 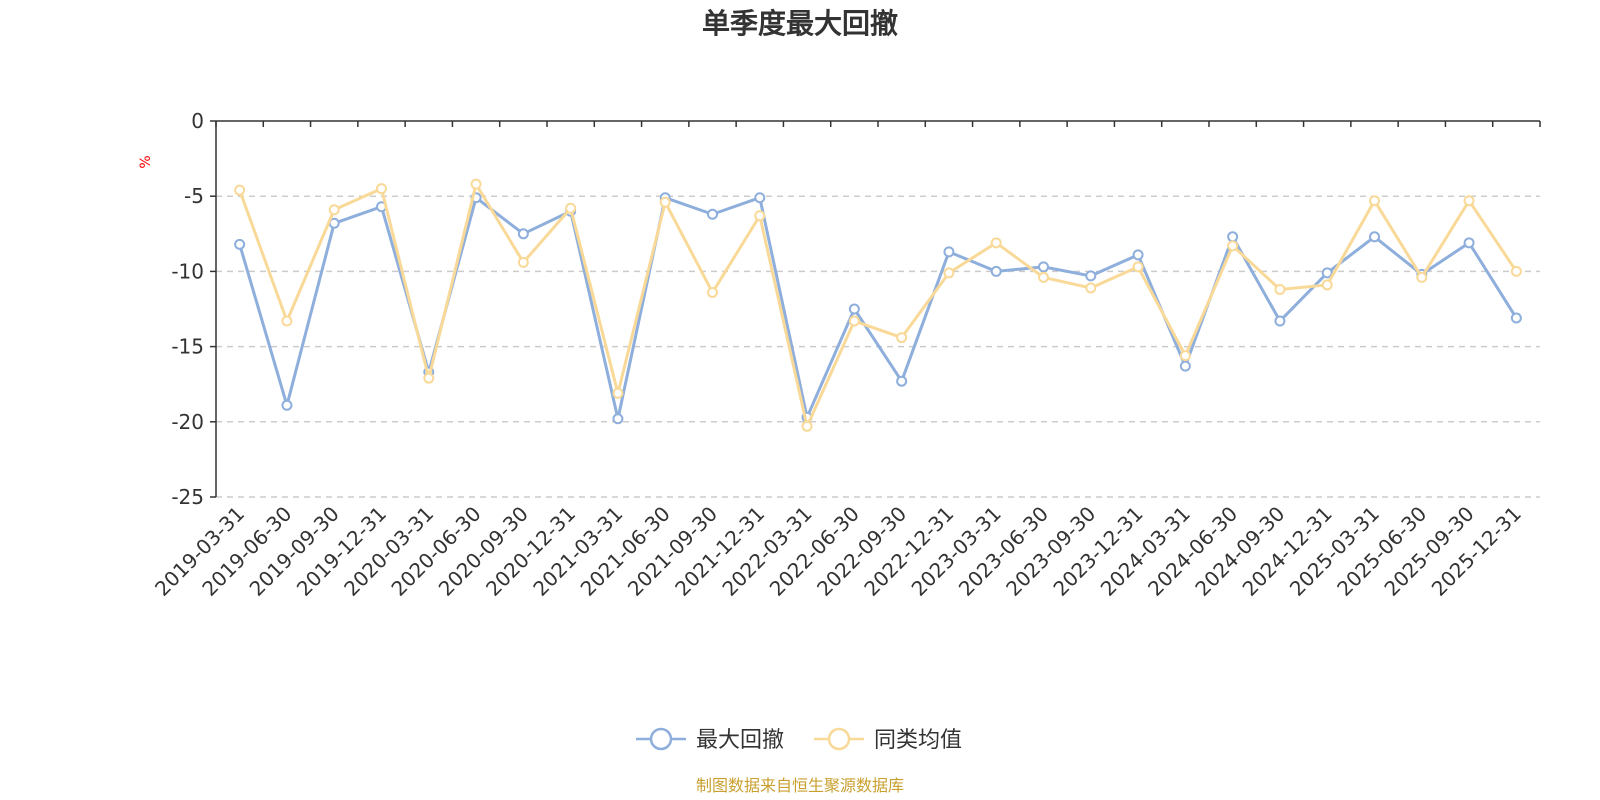 What do you see at coordinates (187, 347) in the screenshot?
I see `y-tick-label: -15` at bounding box center [187, 347].